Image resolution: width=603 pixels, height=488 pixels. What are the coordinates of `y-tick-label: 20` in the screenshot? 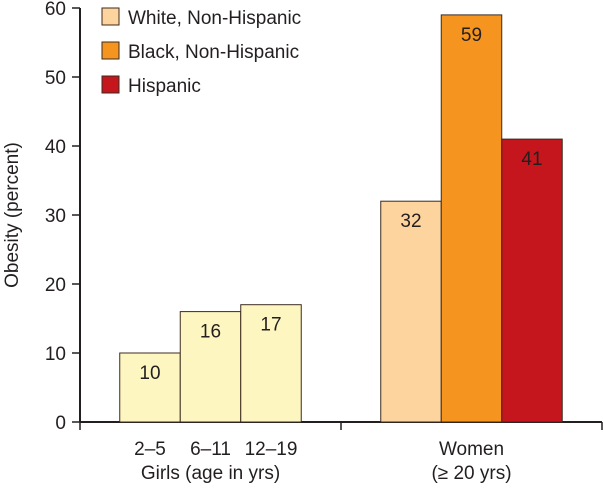 It's located at (55, 285).